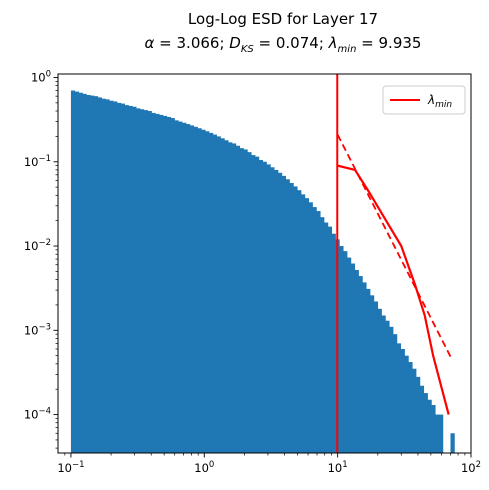 Image resolution: width=489 pixels, height=490 pixels. What do you see at coordinates (204, 467) in the screenshot?
I see `x-tick-label: 10⁰` at bounding box center [204, 467].